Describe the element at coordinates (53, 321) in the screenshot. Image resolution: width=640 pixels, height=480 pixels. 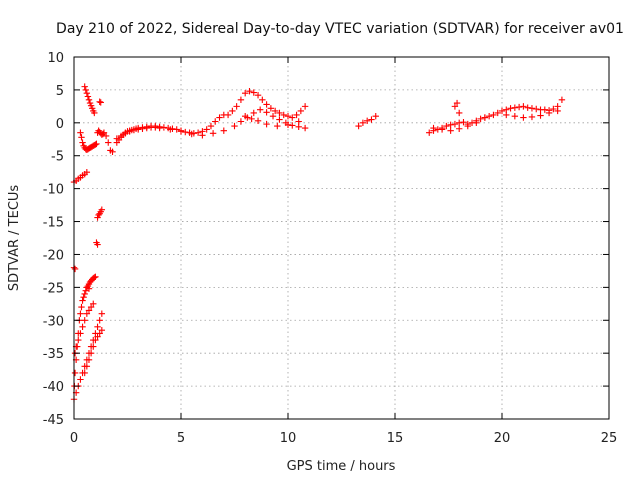
I see `y-tick-label: -30` at that location.